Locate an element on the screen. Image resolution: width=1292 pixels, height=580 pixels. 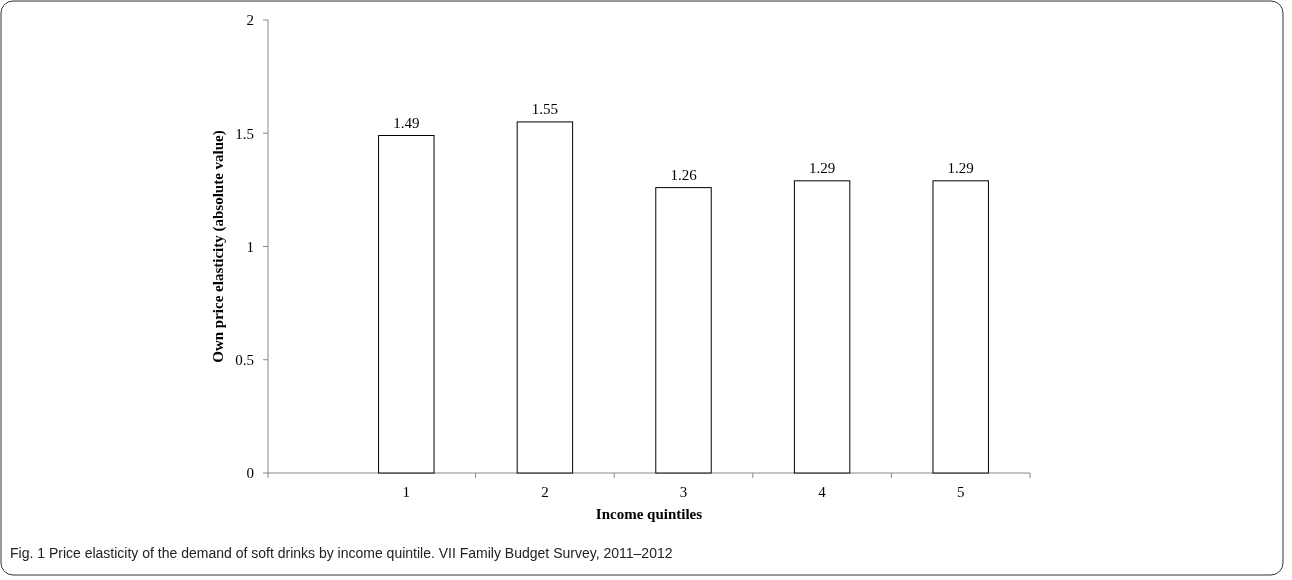
y-tick-label: 2 is located at coordinates (250, 20).